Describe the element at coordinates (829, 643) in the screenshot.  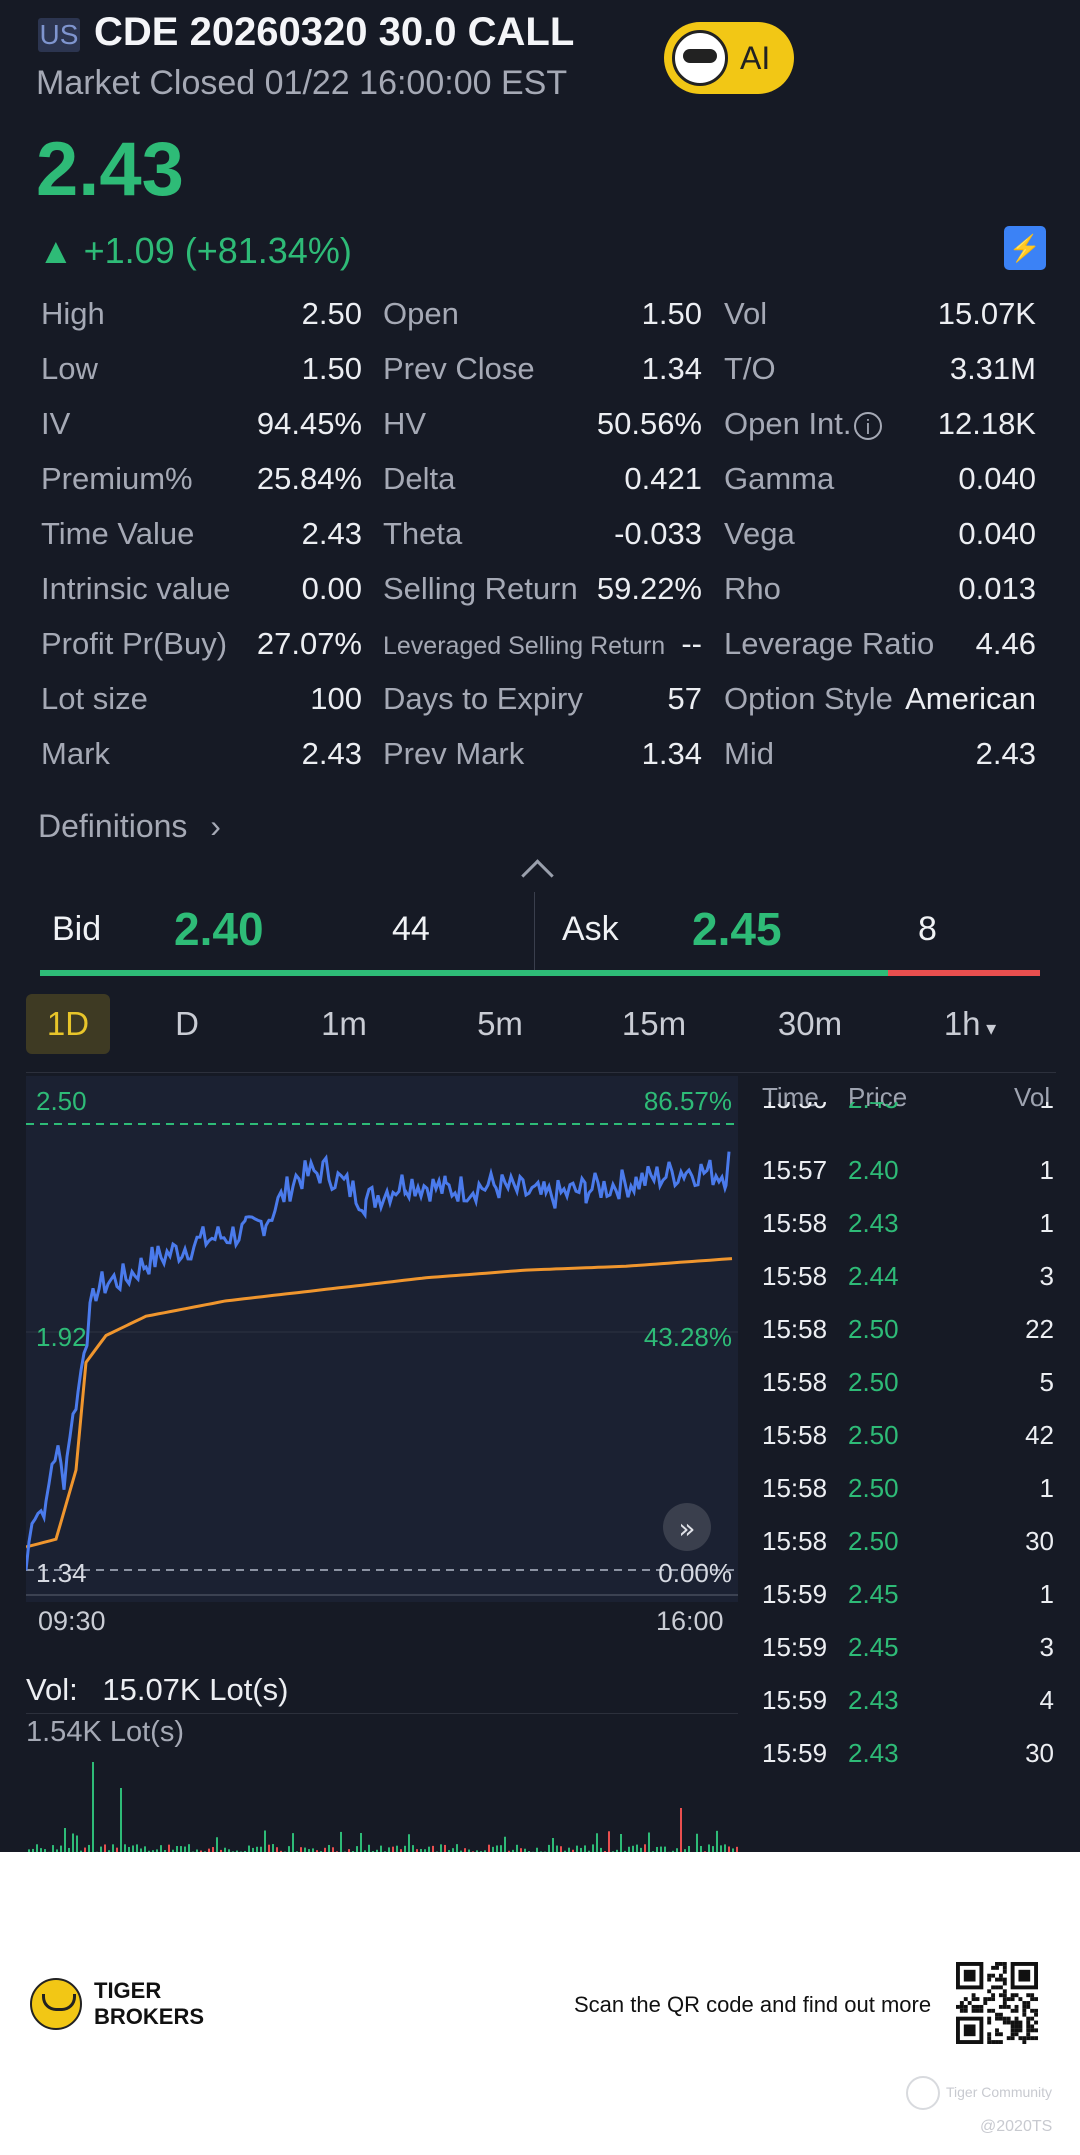
I see `stat-label: Leverage Ratio` at that location.